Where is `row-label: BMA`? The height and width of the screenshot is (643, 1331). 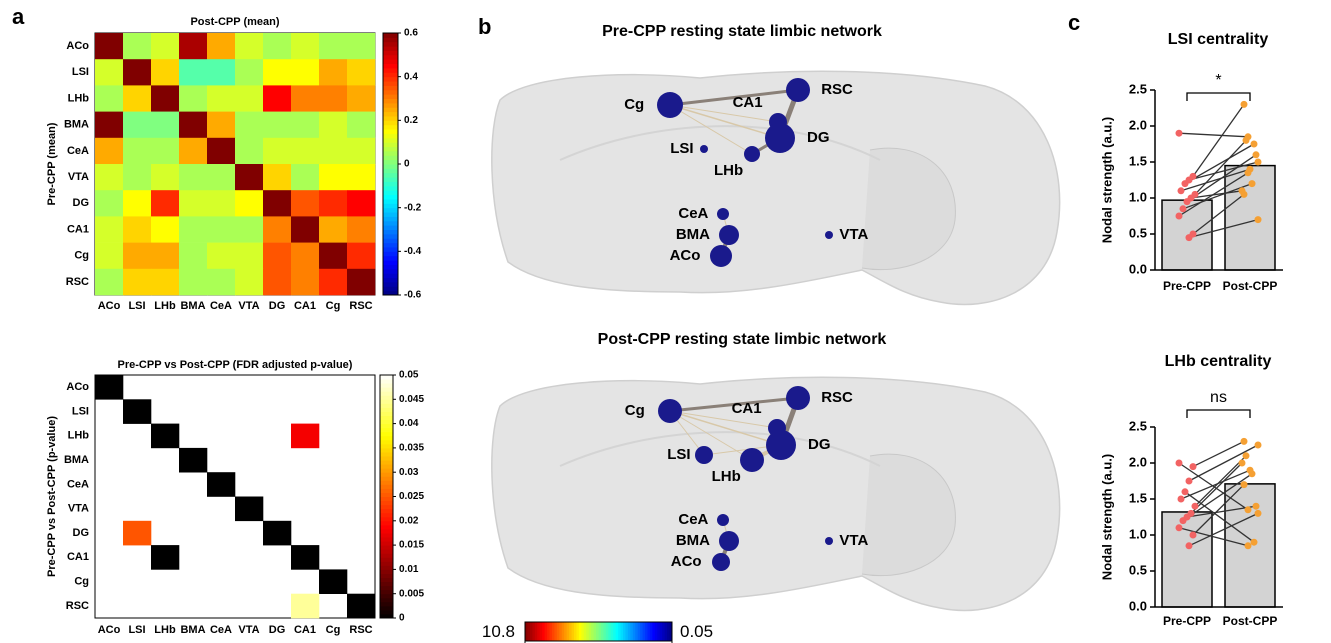 row-label: BMA is located at coordinates (76, 460).